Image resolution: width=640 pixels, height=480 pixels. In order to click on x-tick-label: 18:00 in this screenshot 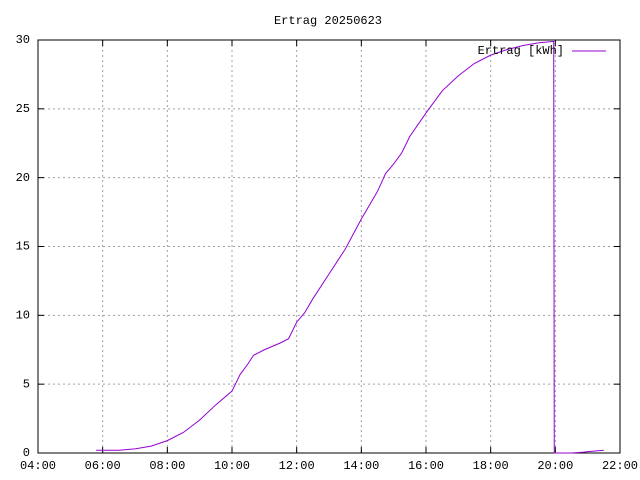, I will do `click(491, 466)`.